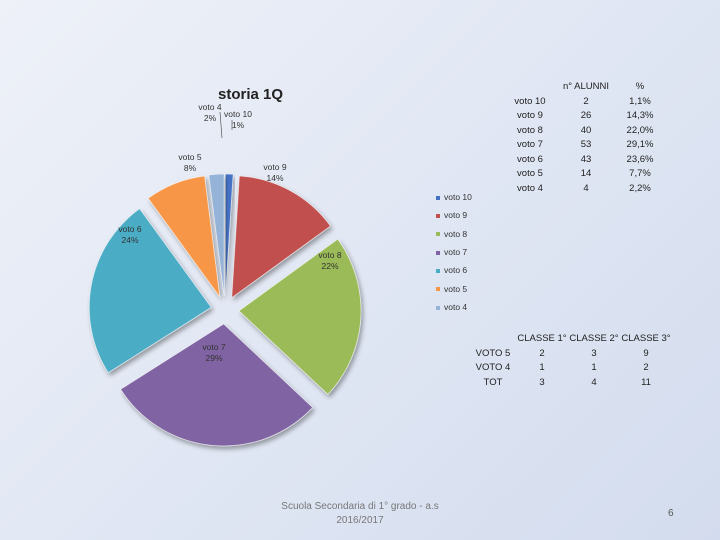 Image resolution: width=720 pixels, height=540 pixels. I want to click on table-cell: VOTO 4, so click(493, 367).